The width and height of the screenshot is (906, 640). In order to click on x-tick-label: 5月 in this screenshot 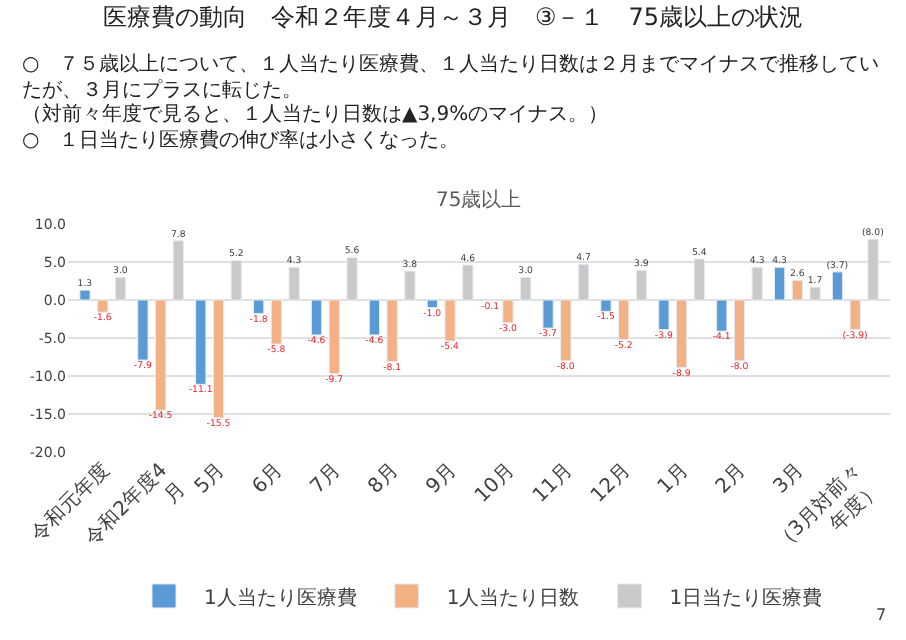, I will do `click(210, 479)`.